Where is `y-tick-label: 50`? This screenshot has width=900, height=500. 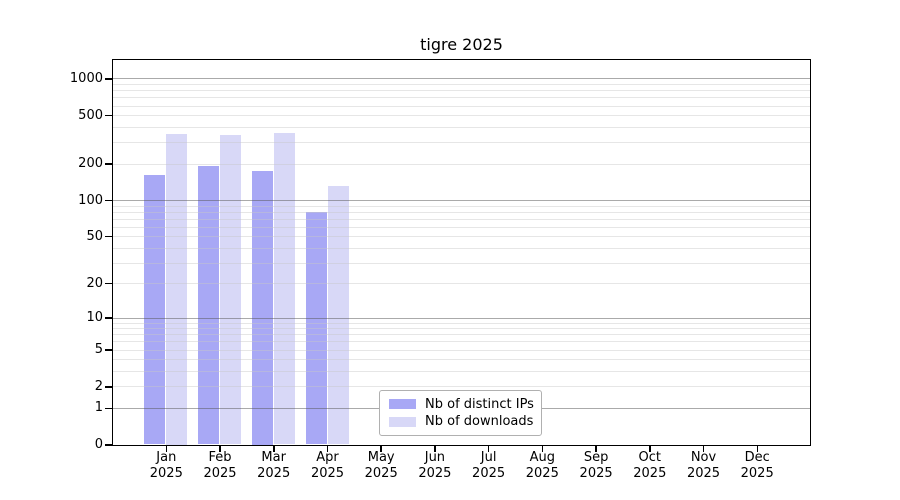
y-tick-label: 50 is located at coordinates (94, 236).